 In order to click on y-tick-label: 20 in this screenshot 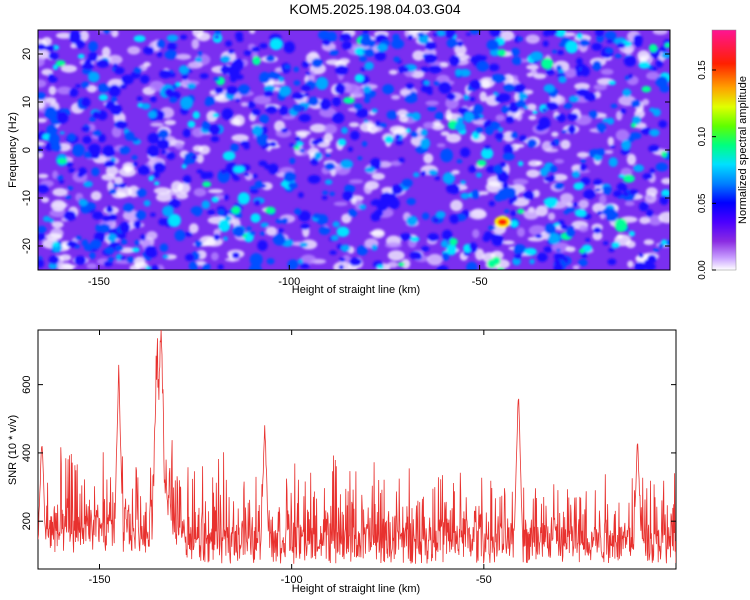, I will do `click(27, 54)`.